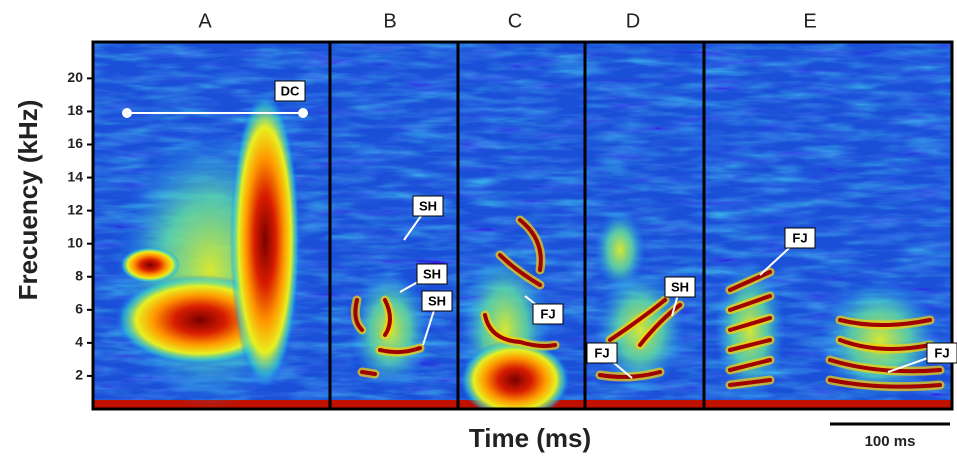 This screenshot has width=957, height=463. Describe the element at coordinates (75, 110) in the screenshot. I see `y-tick-label: 18` at that location.